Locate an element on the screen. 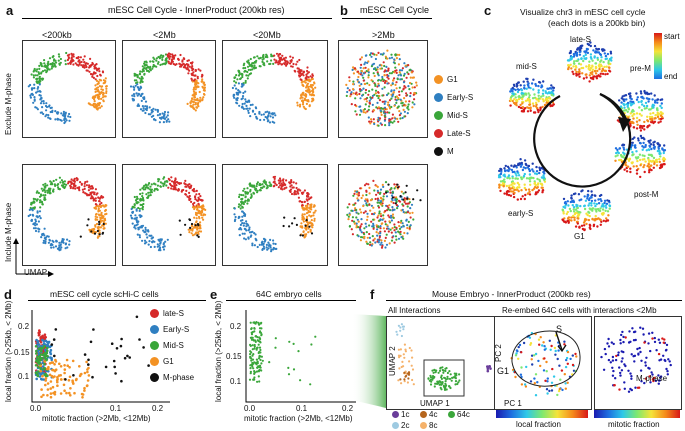  umap-point-m is located at coordinates (97, 231).